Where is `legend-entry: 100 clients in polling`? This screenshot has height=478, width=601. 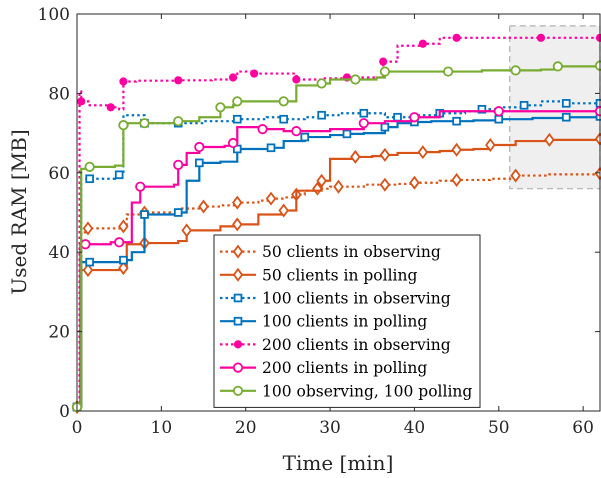
legend-entry: 100 clients in polling is located at coordinates (323, 322).